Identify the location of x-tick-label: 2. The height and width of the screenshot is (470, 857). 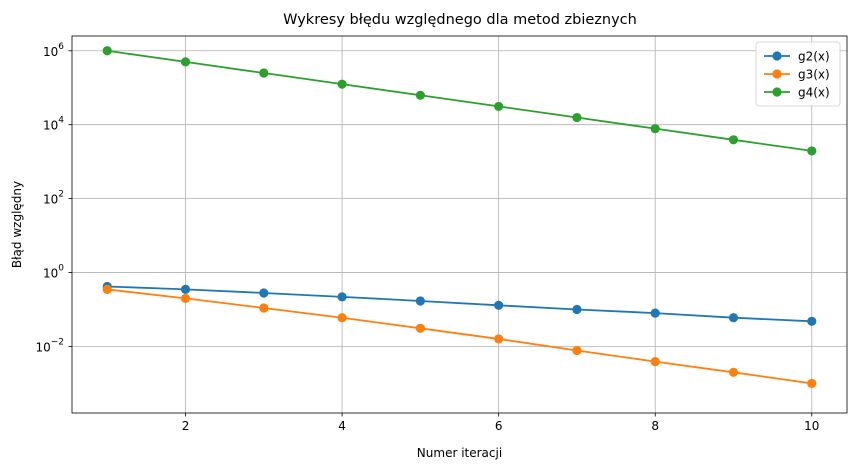
(186, 426).